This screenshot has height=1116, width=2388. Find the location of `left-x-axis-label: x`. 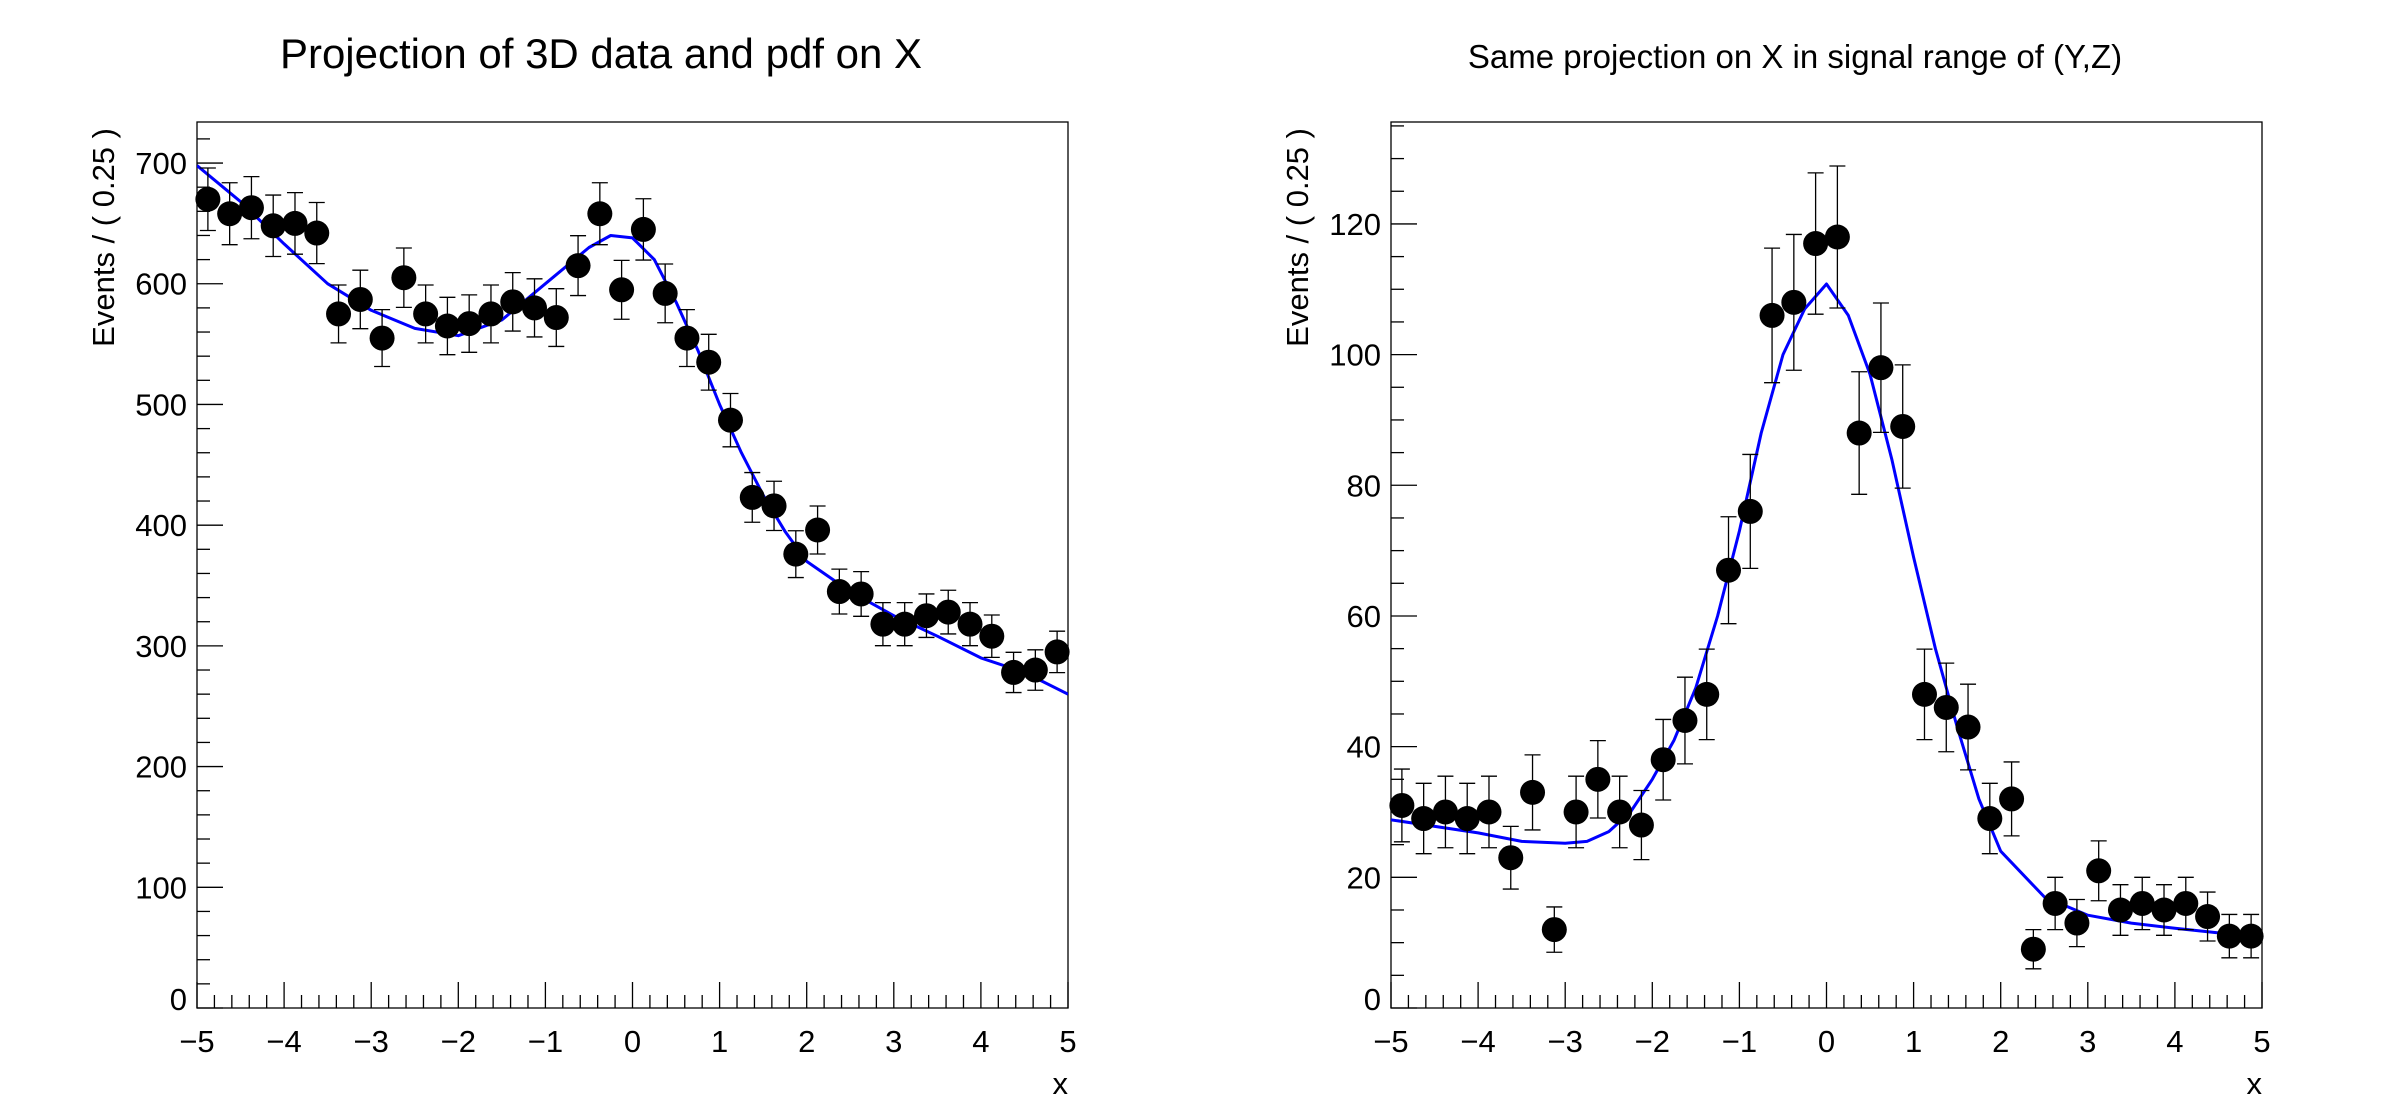

left-x-axis-label: x is located at coordinates (1061, 1083).